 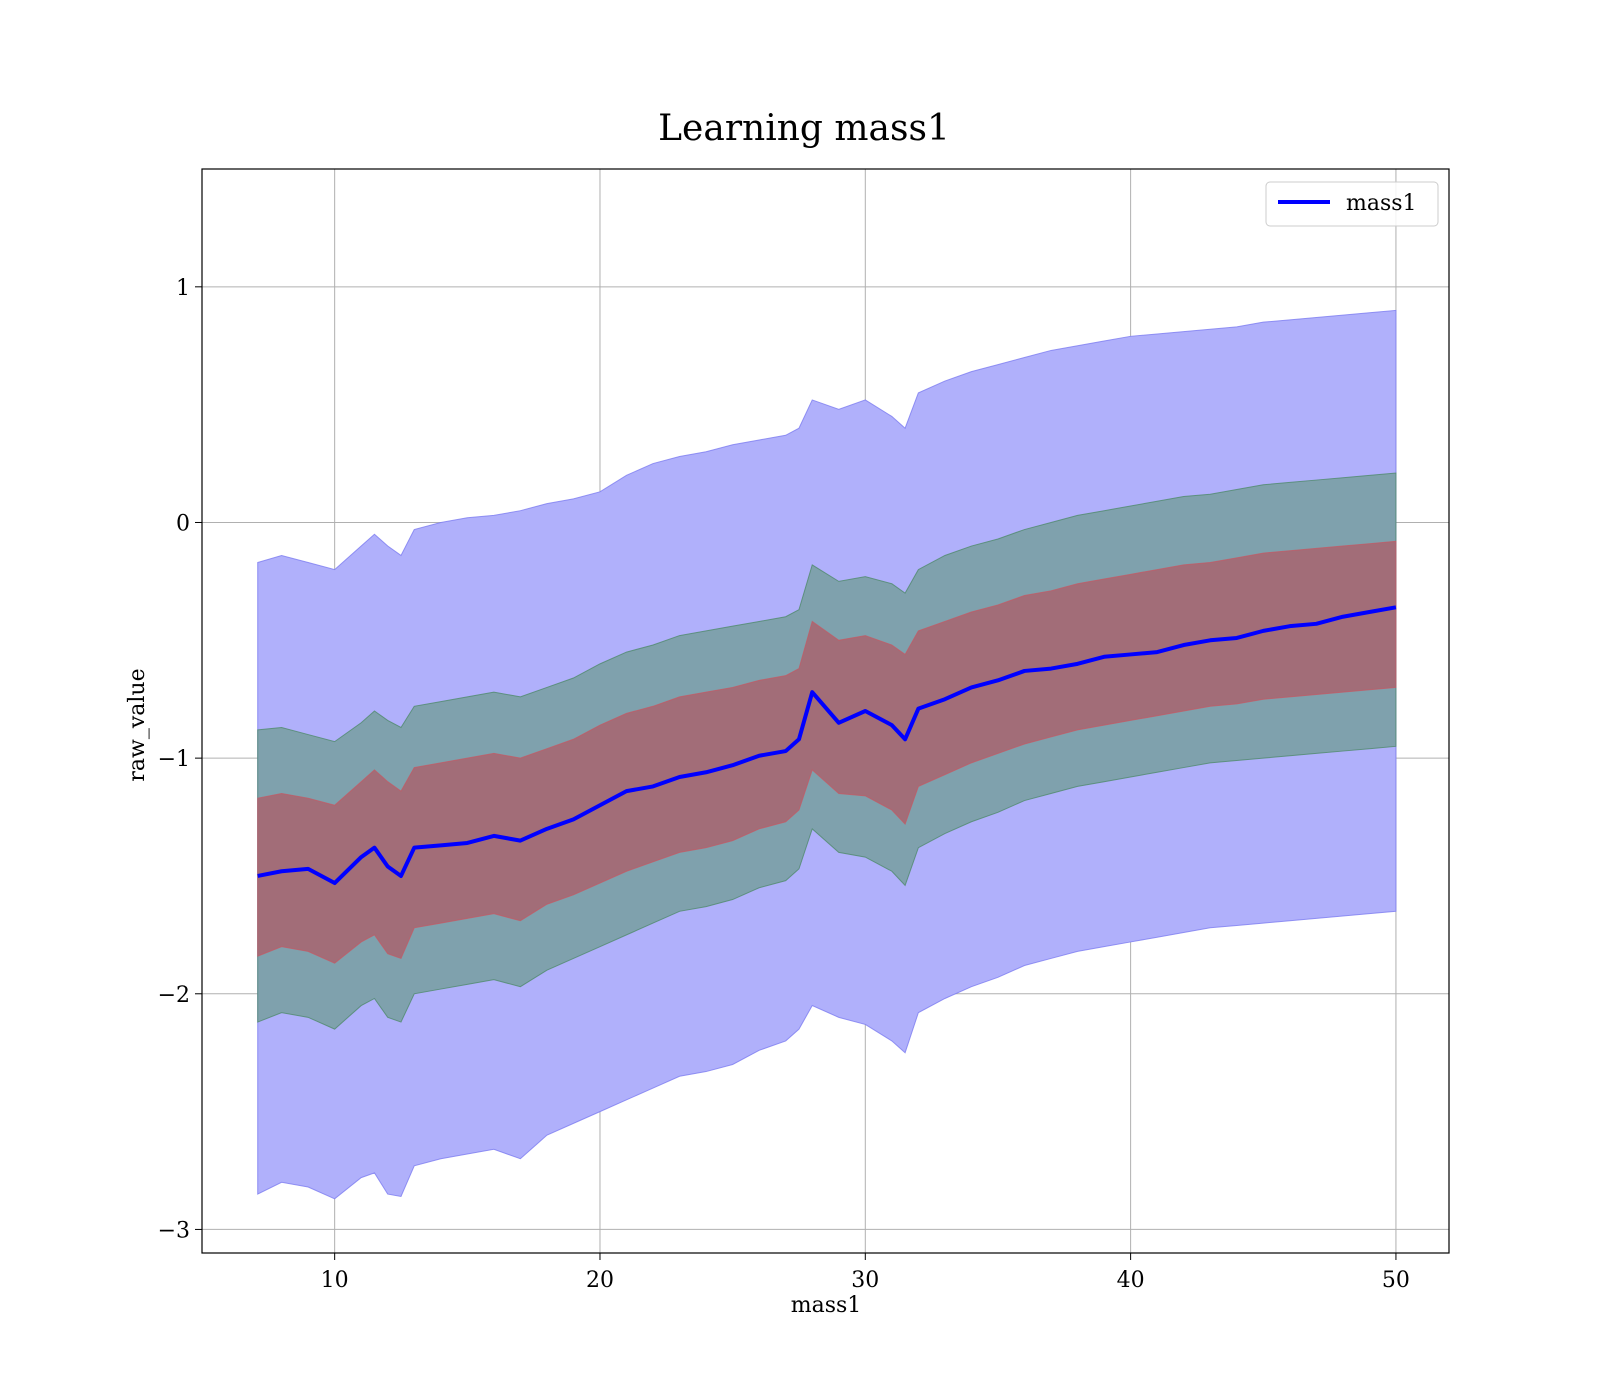 I want to click on legend: mass1, so click(x=1352, y=204).